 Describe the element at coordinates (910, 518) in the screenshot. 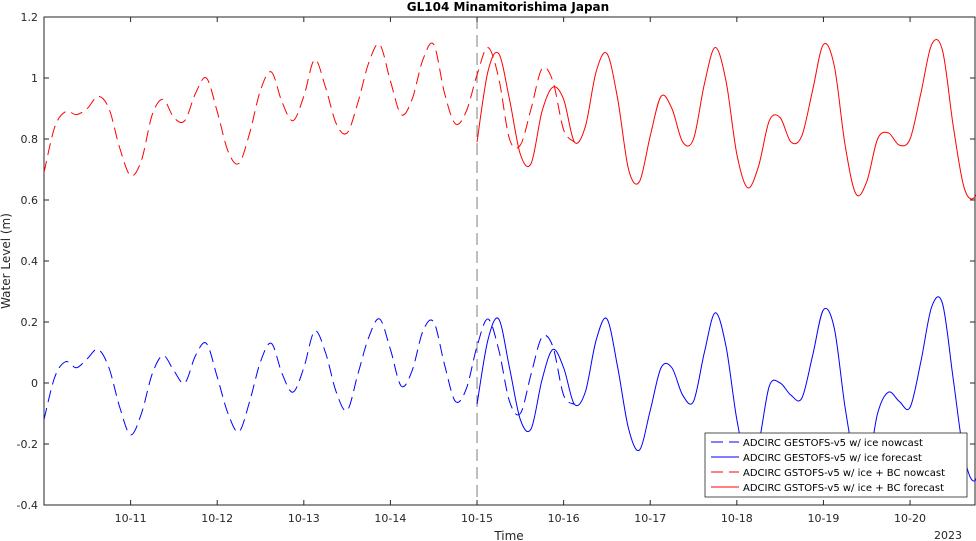

I see `x-tick-label: 10-20` at that location.